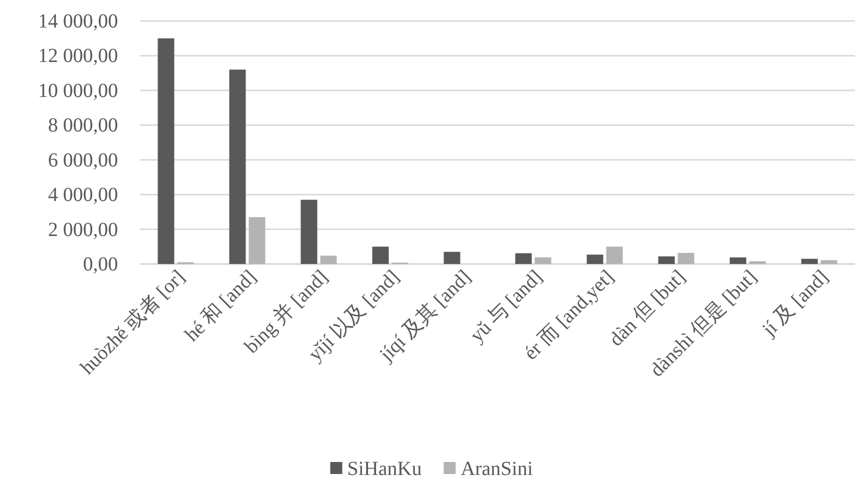  Describe the element at coordinates (100, 265) in the screenshot. I see `y-tick-label: 0,00` at that location.